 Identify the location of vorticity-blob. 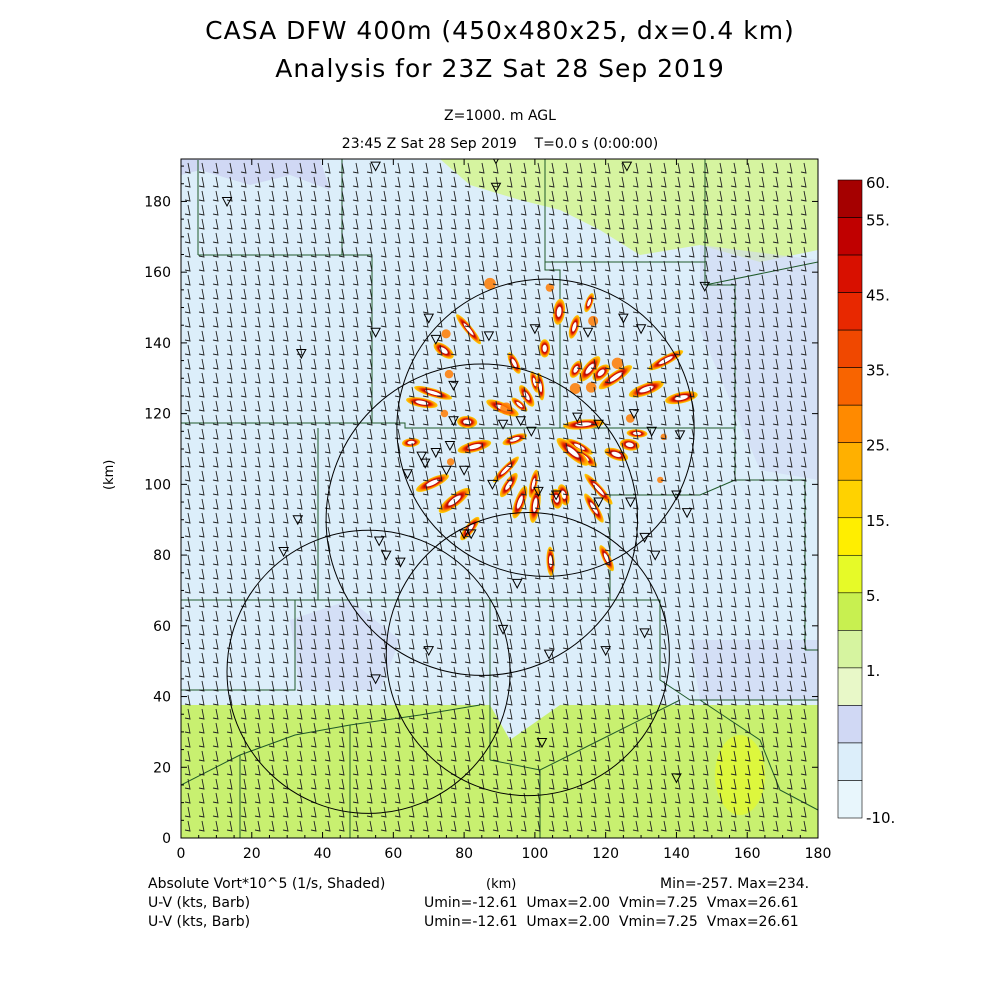
(506, 408).